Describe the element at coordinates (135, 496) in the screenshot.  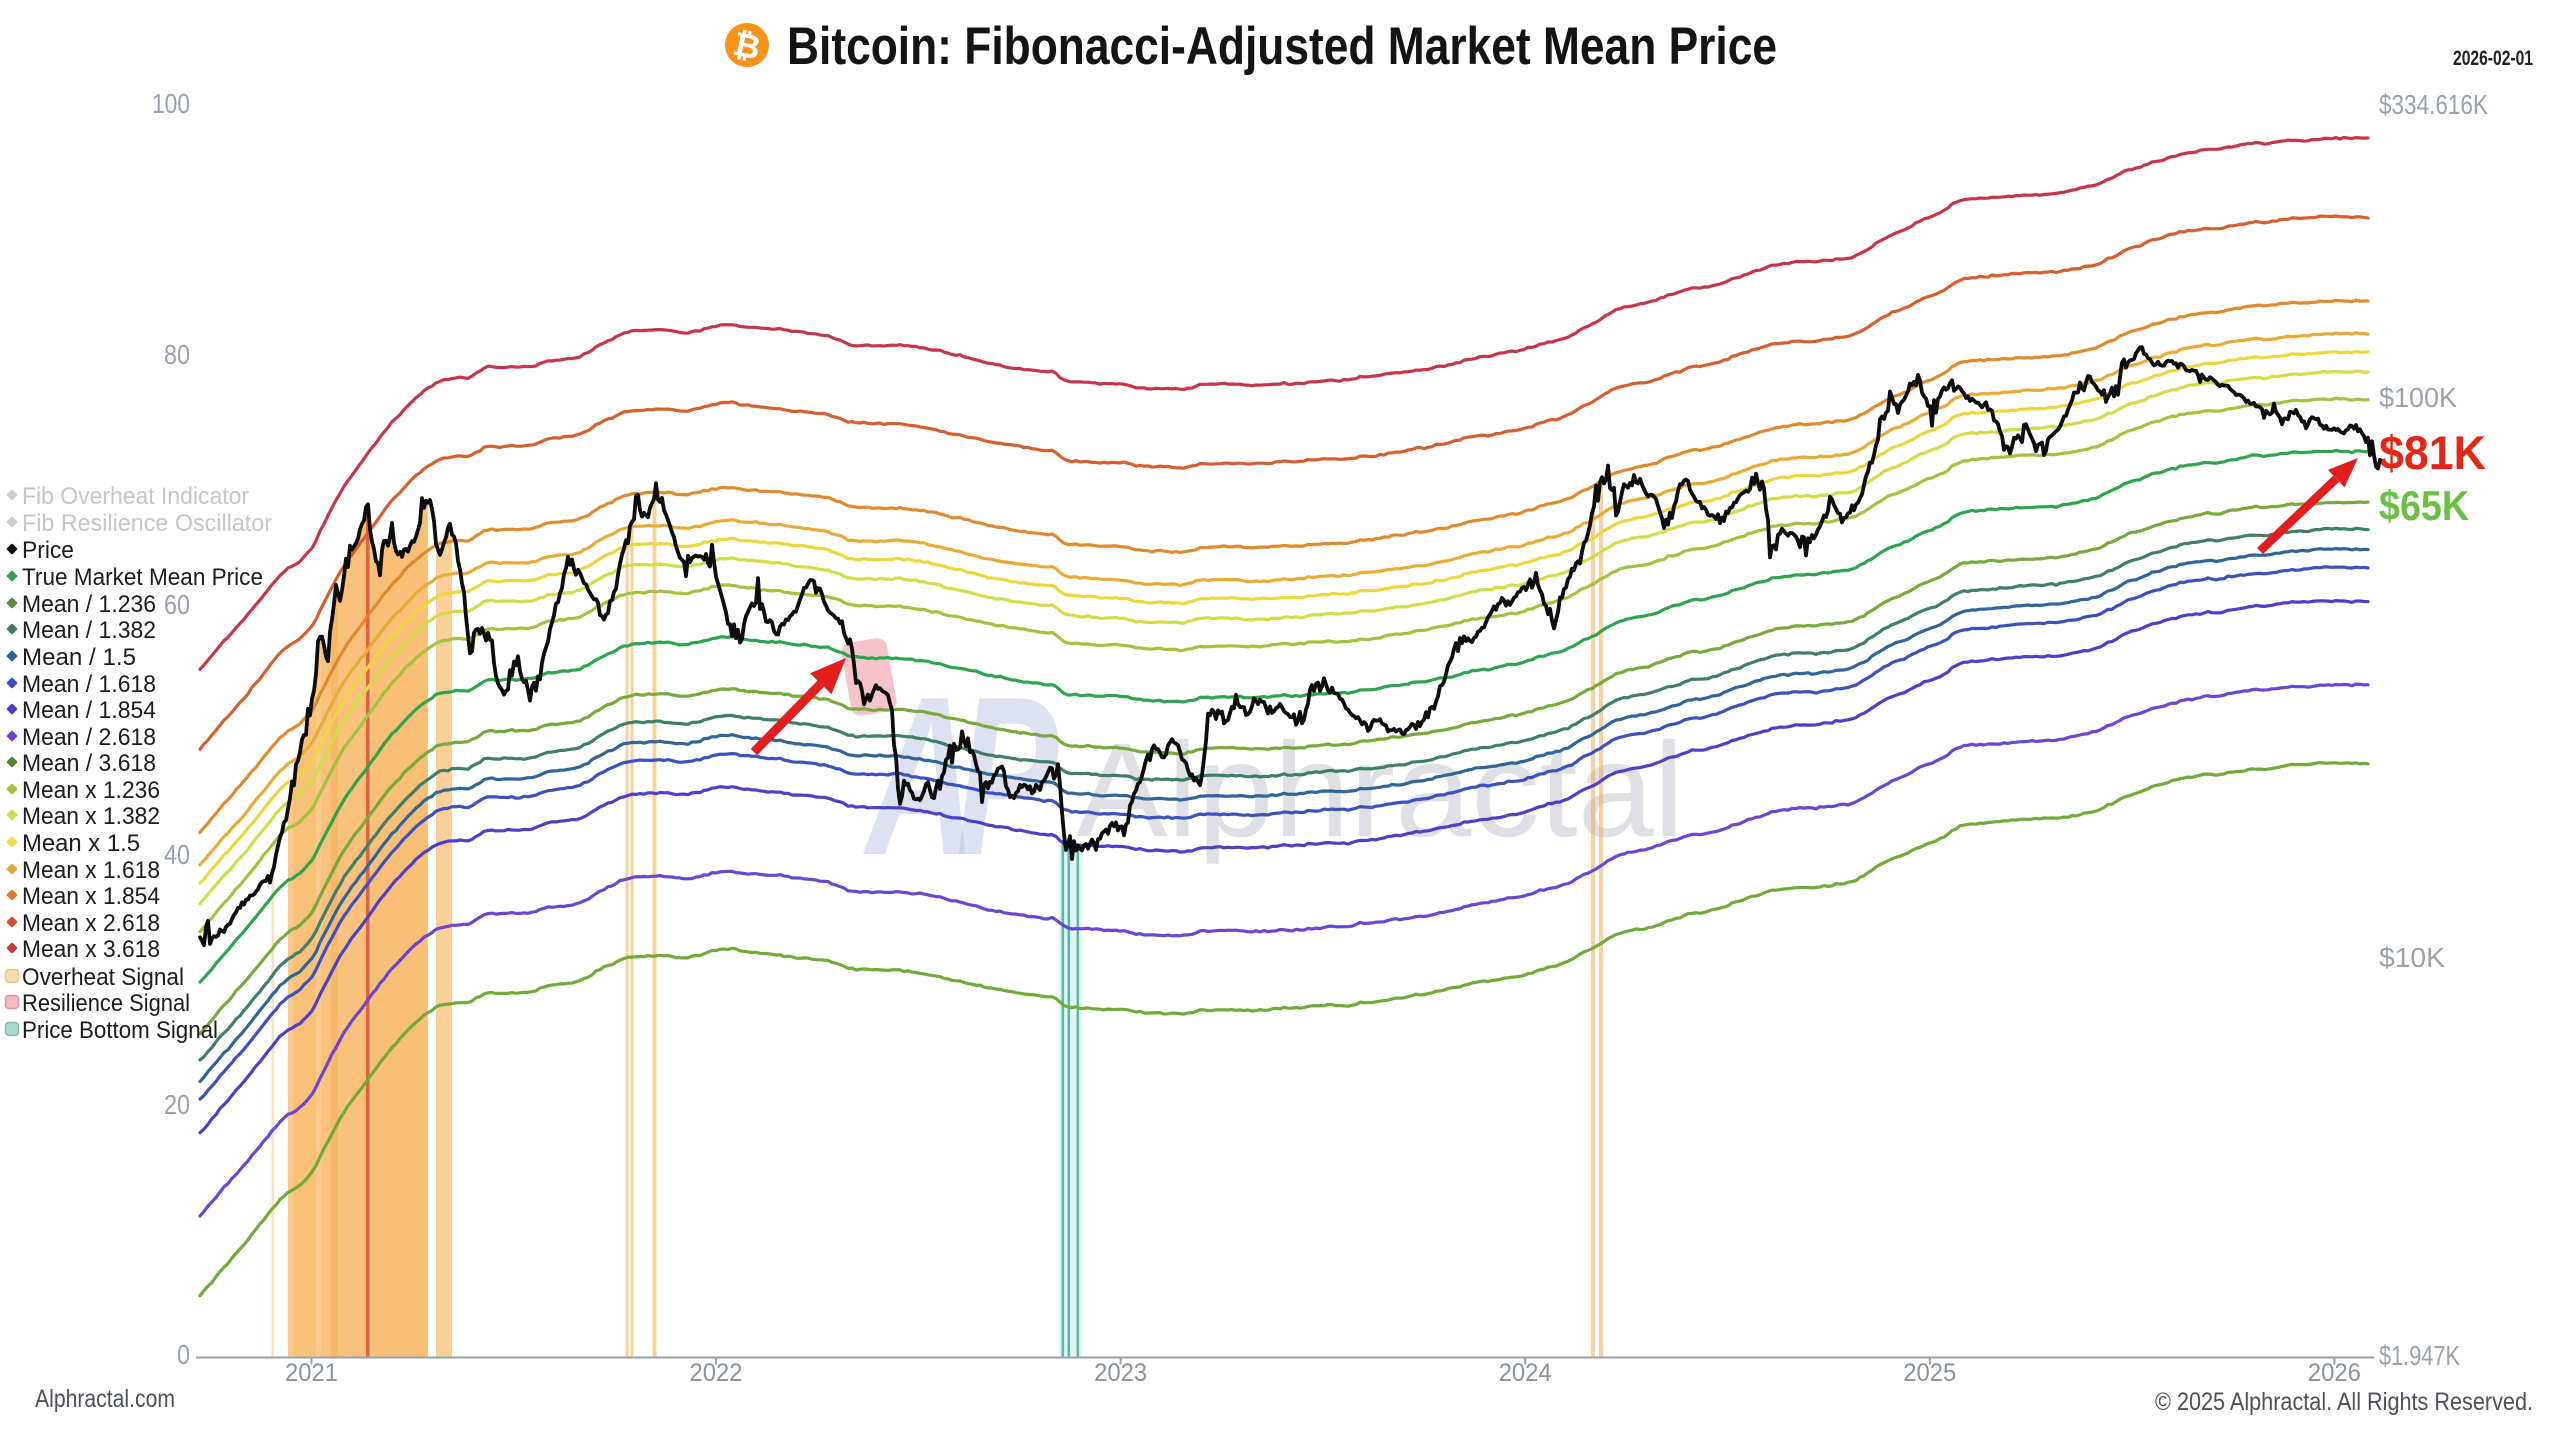
I see `svg-text: Fib Overheat Indicator` at that location.